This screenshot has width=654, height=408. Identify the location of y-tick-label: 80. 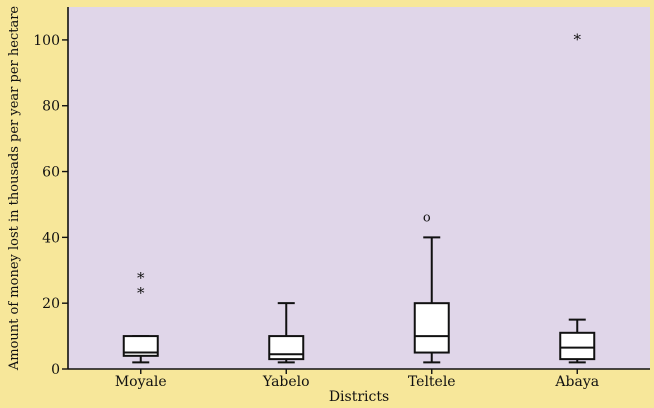
(51, 107).